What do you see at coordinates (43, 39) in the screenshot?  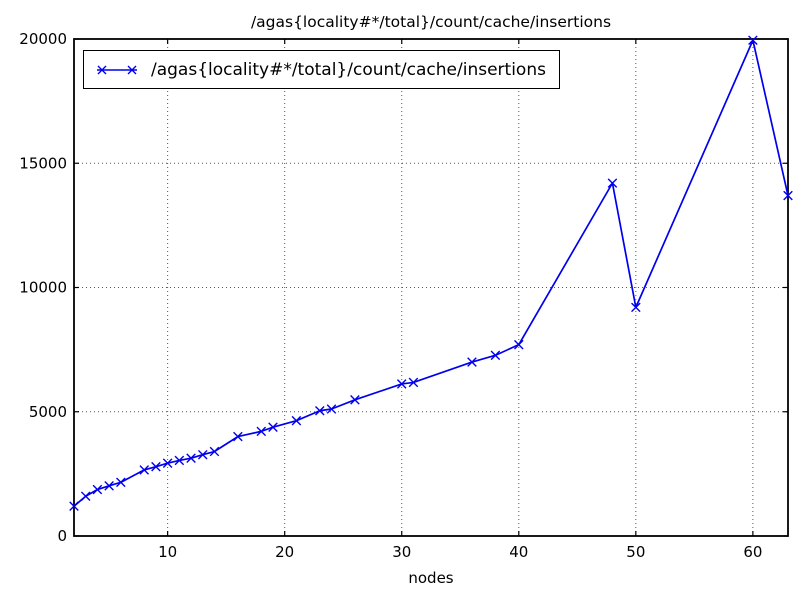 I see `y-tick-label: 20000` at bounding box center [43, 39].